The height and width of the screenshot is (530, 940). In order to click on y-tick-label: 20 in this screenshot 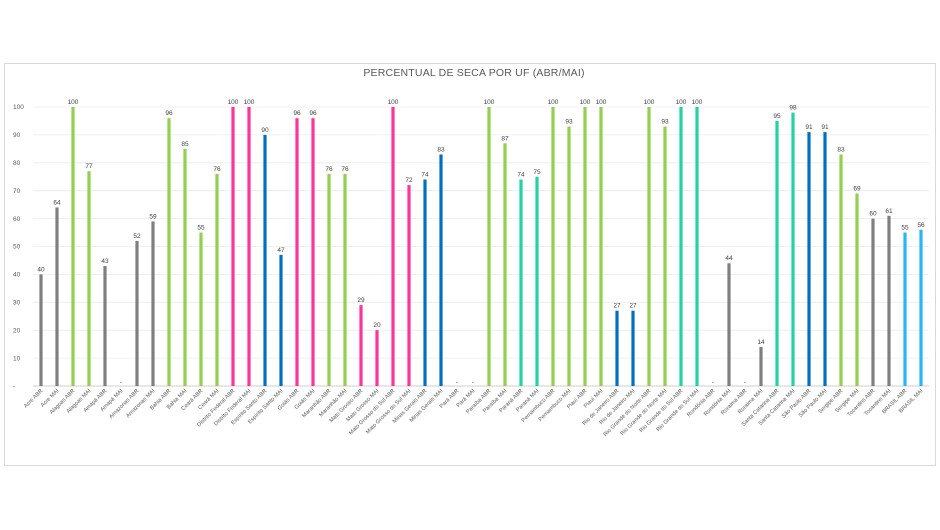, I will do `click(17, 330)`.